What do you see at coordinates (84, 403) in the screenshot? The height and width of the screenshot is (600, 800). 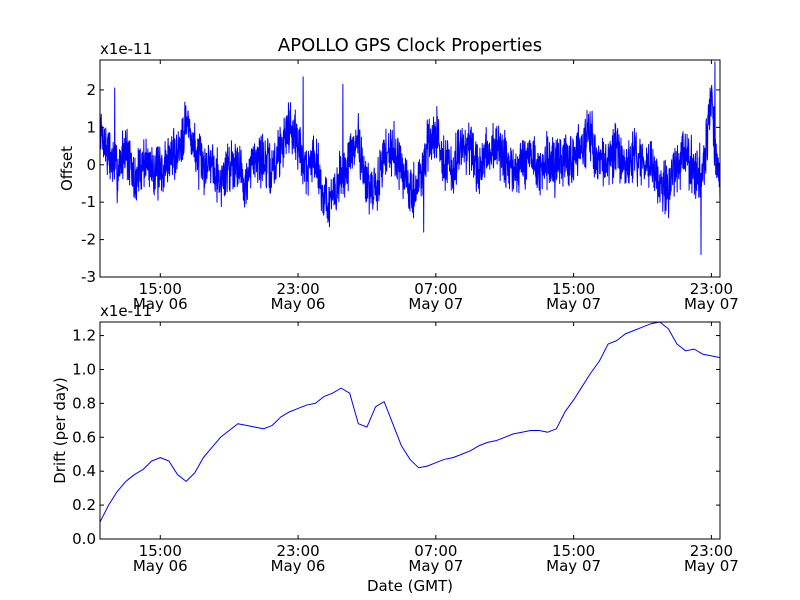 I see `drift-y-tick-label: 0.8` at bounding box center [84, 403].